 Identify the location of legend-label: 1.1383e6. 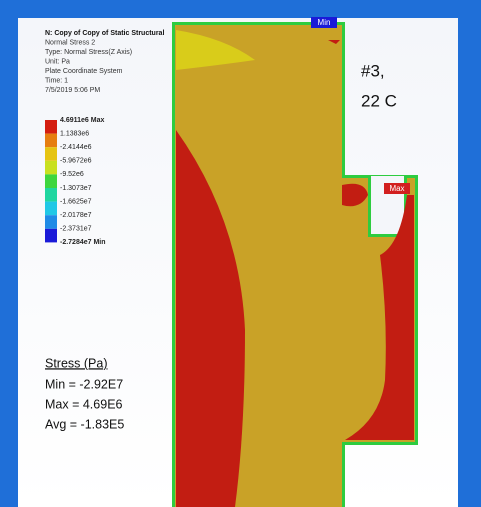
(74, 133).